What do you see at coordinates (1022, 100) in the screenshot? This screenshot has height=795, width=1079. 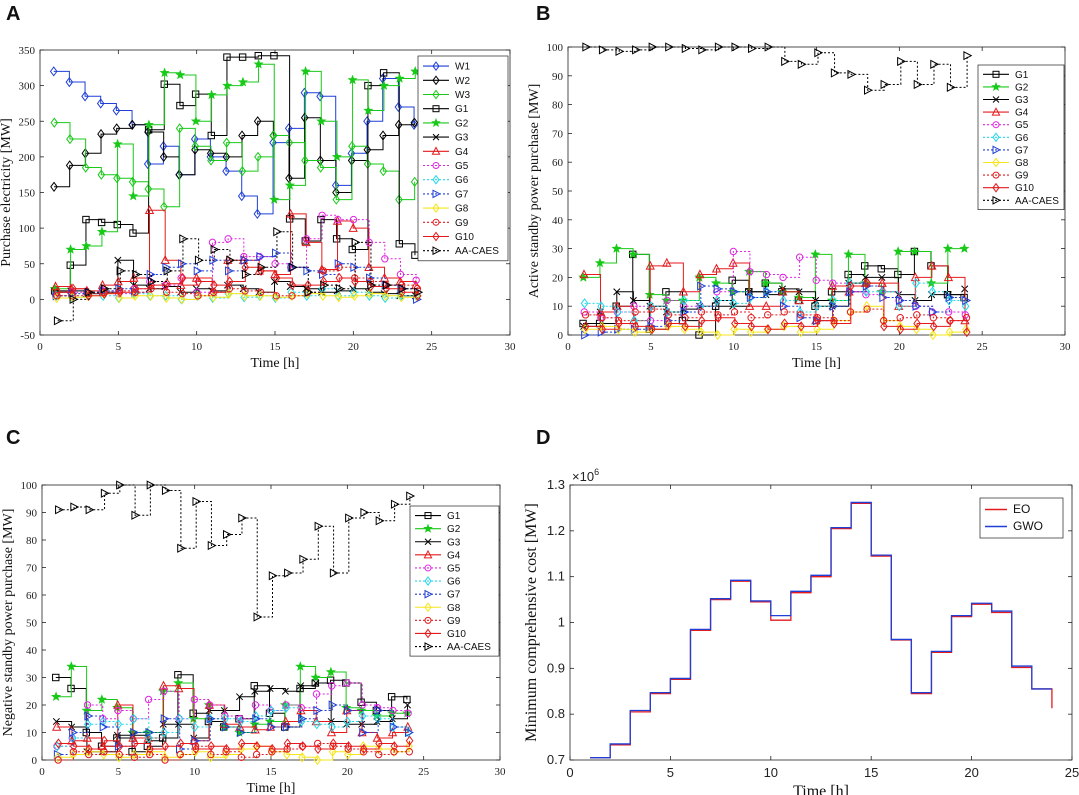 I see `legend-label: G3` at bounding box center [1022, 100].